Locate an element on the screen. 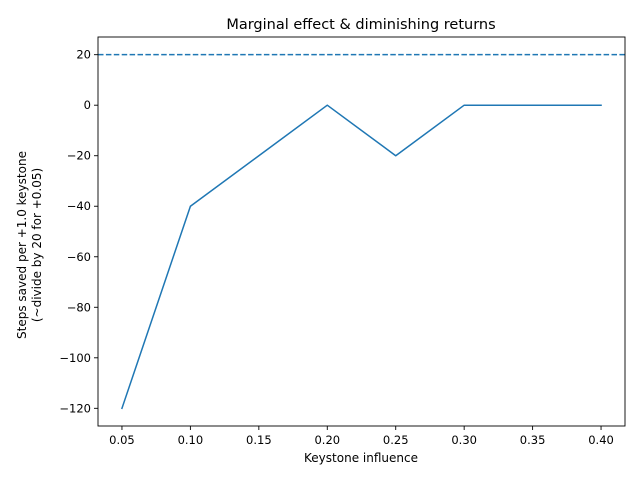 The width and height of the screenshot is (640, 484). x-tick-label: 0.40 is located at coordinates (601, 440).